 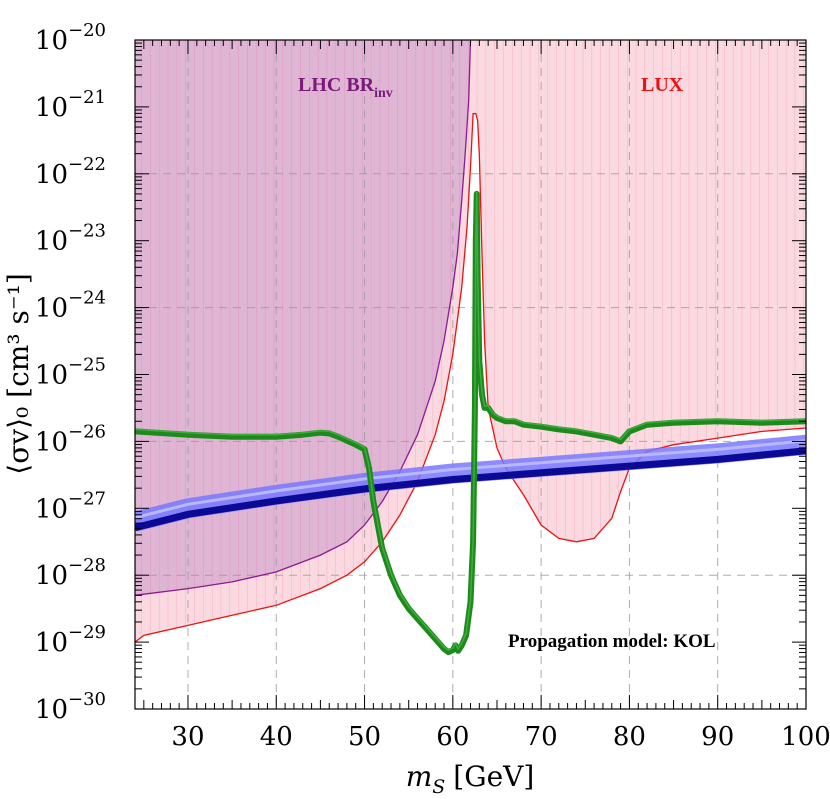 I want to click on x-tick-label: 90, so click(x=717, y=737).